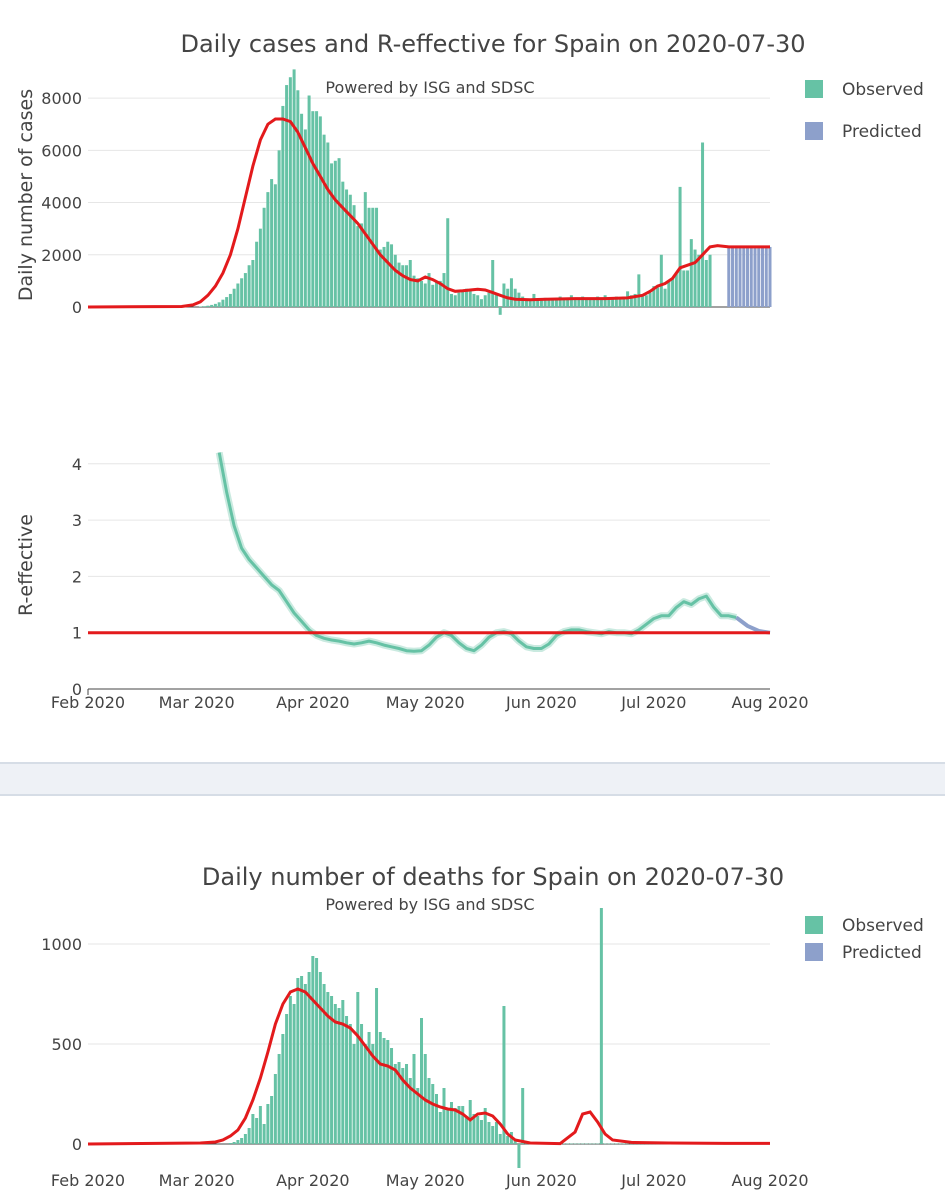 The image size is (945, 1200). What do you see at coordinates (882, 953) in the screenshot?
I see `deaths-legend-predicted-label: Predicted` at bounding box center [882, 953].